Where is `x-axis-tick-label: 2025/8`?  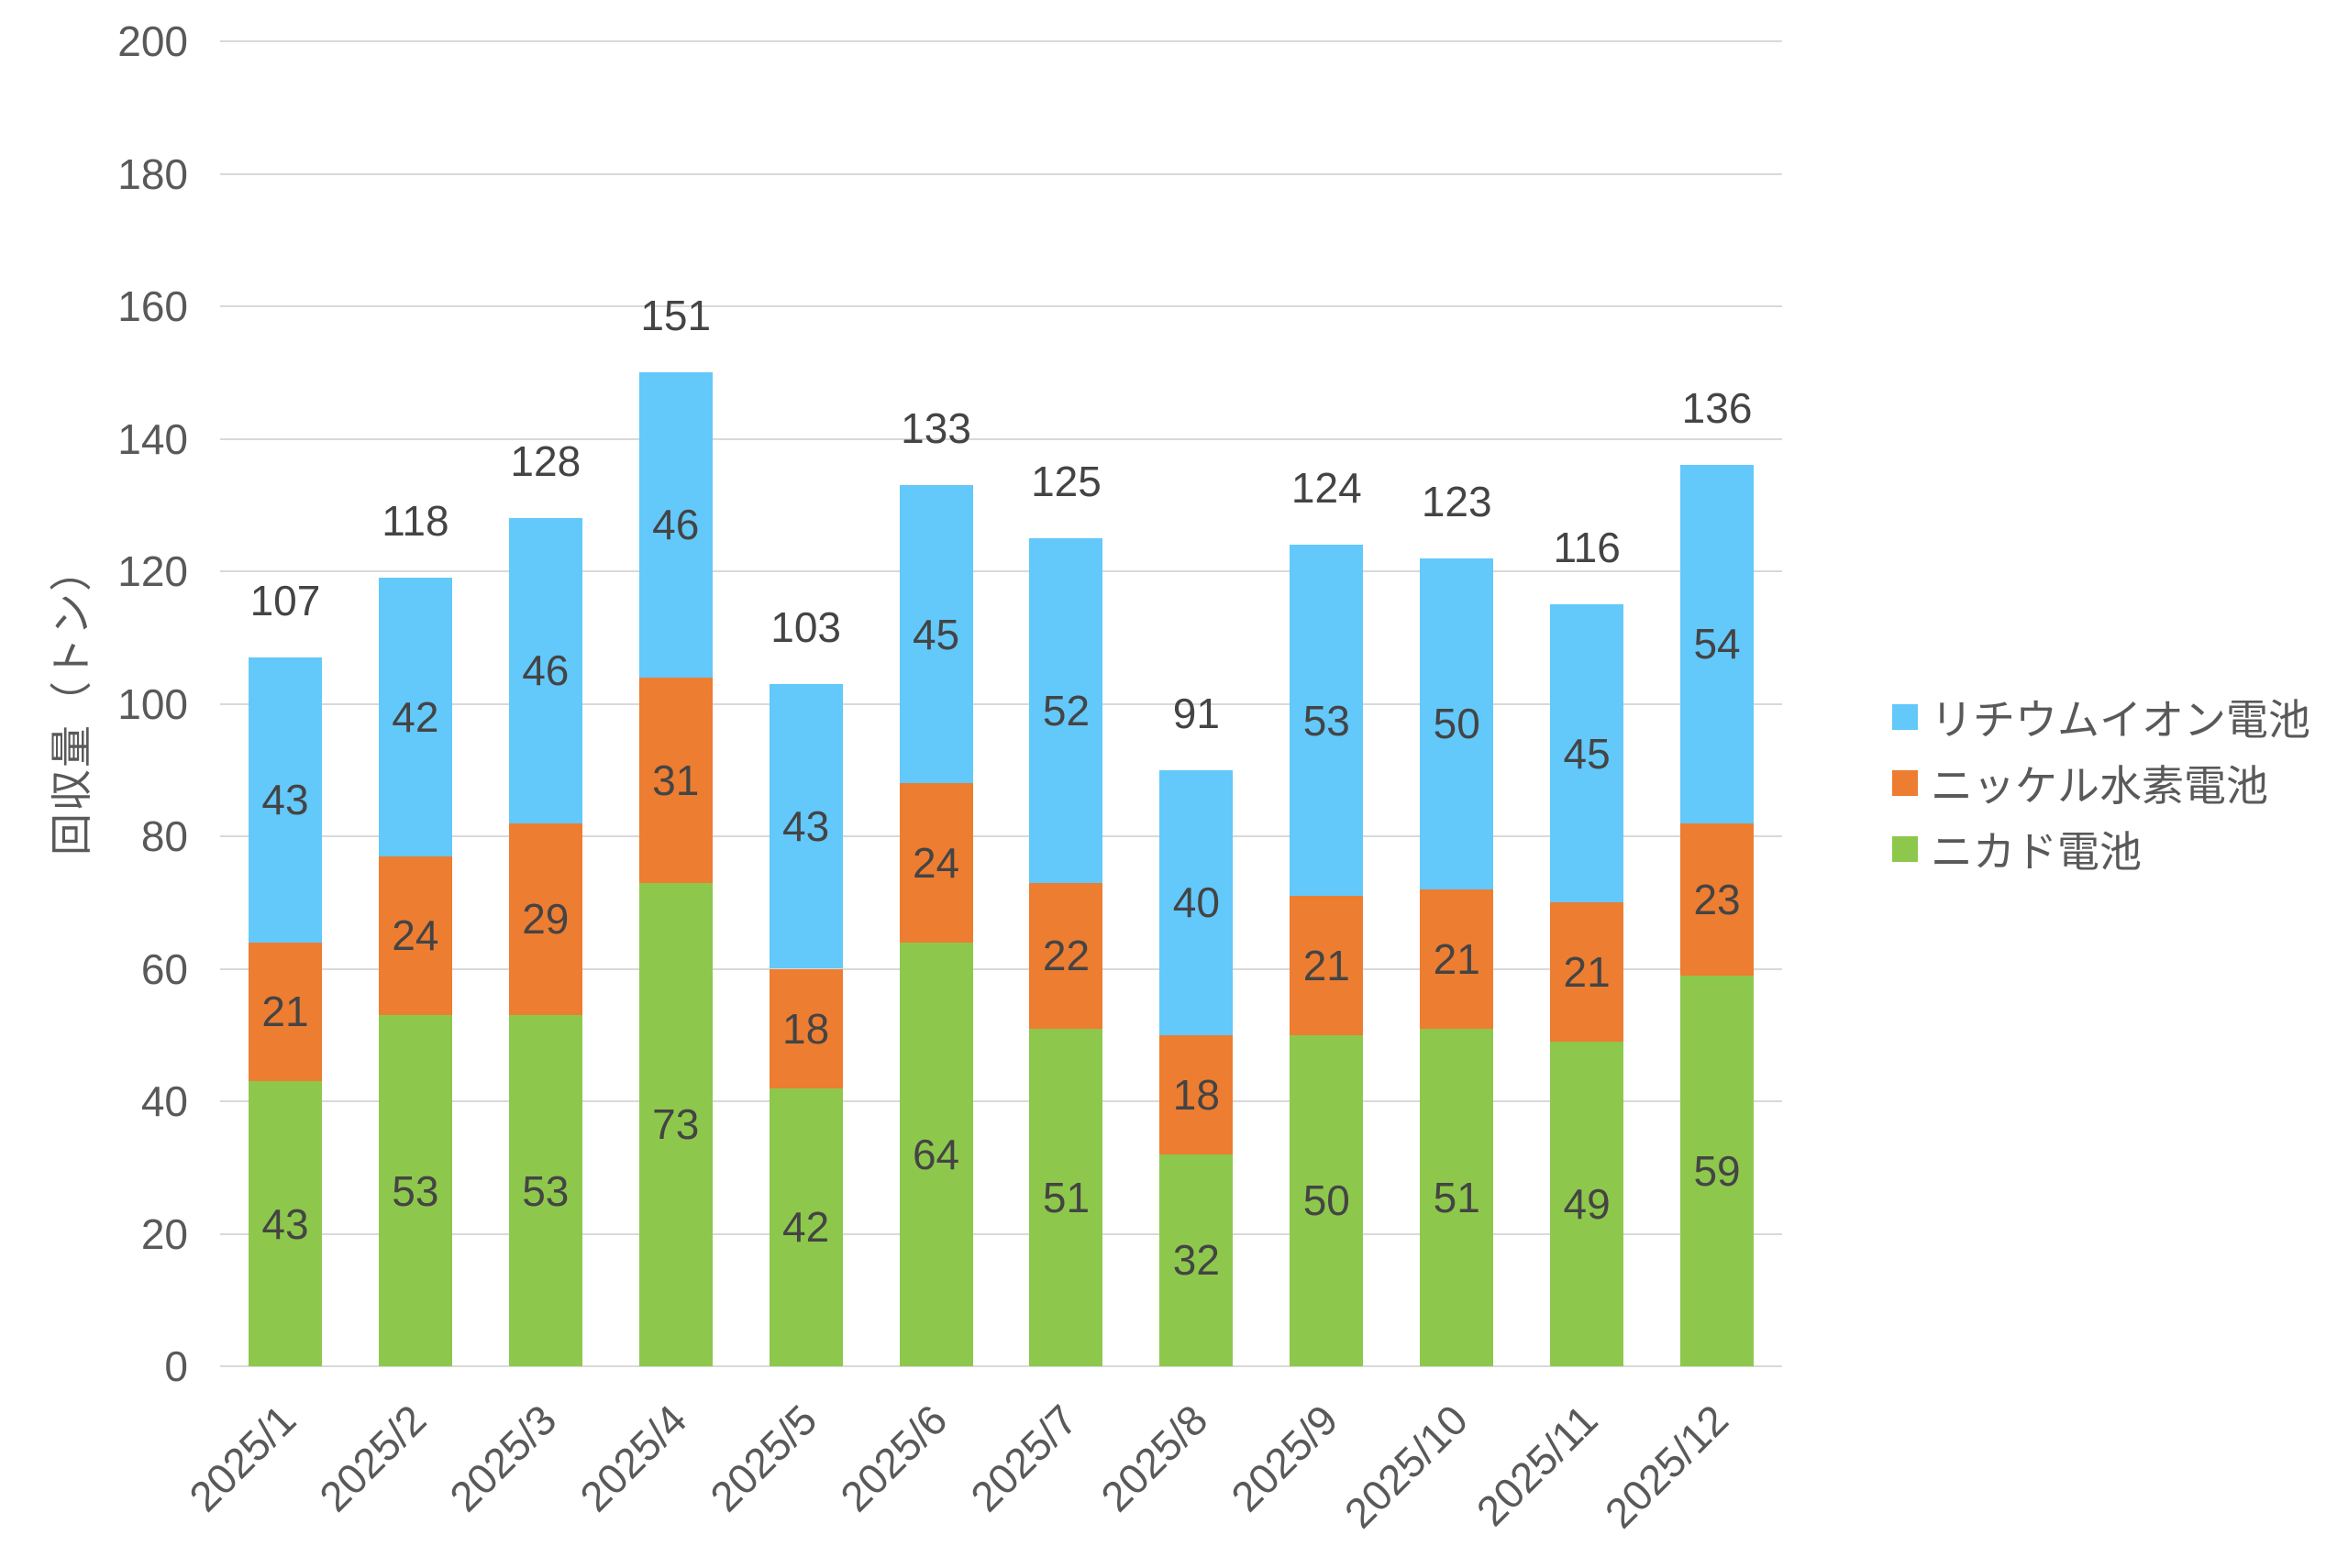 x-axis-tick-label: 2025/8 is located at coordinates (1154, 1459).